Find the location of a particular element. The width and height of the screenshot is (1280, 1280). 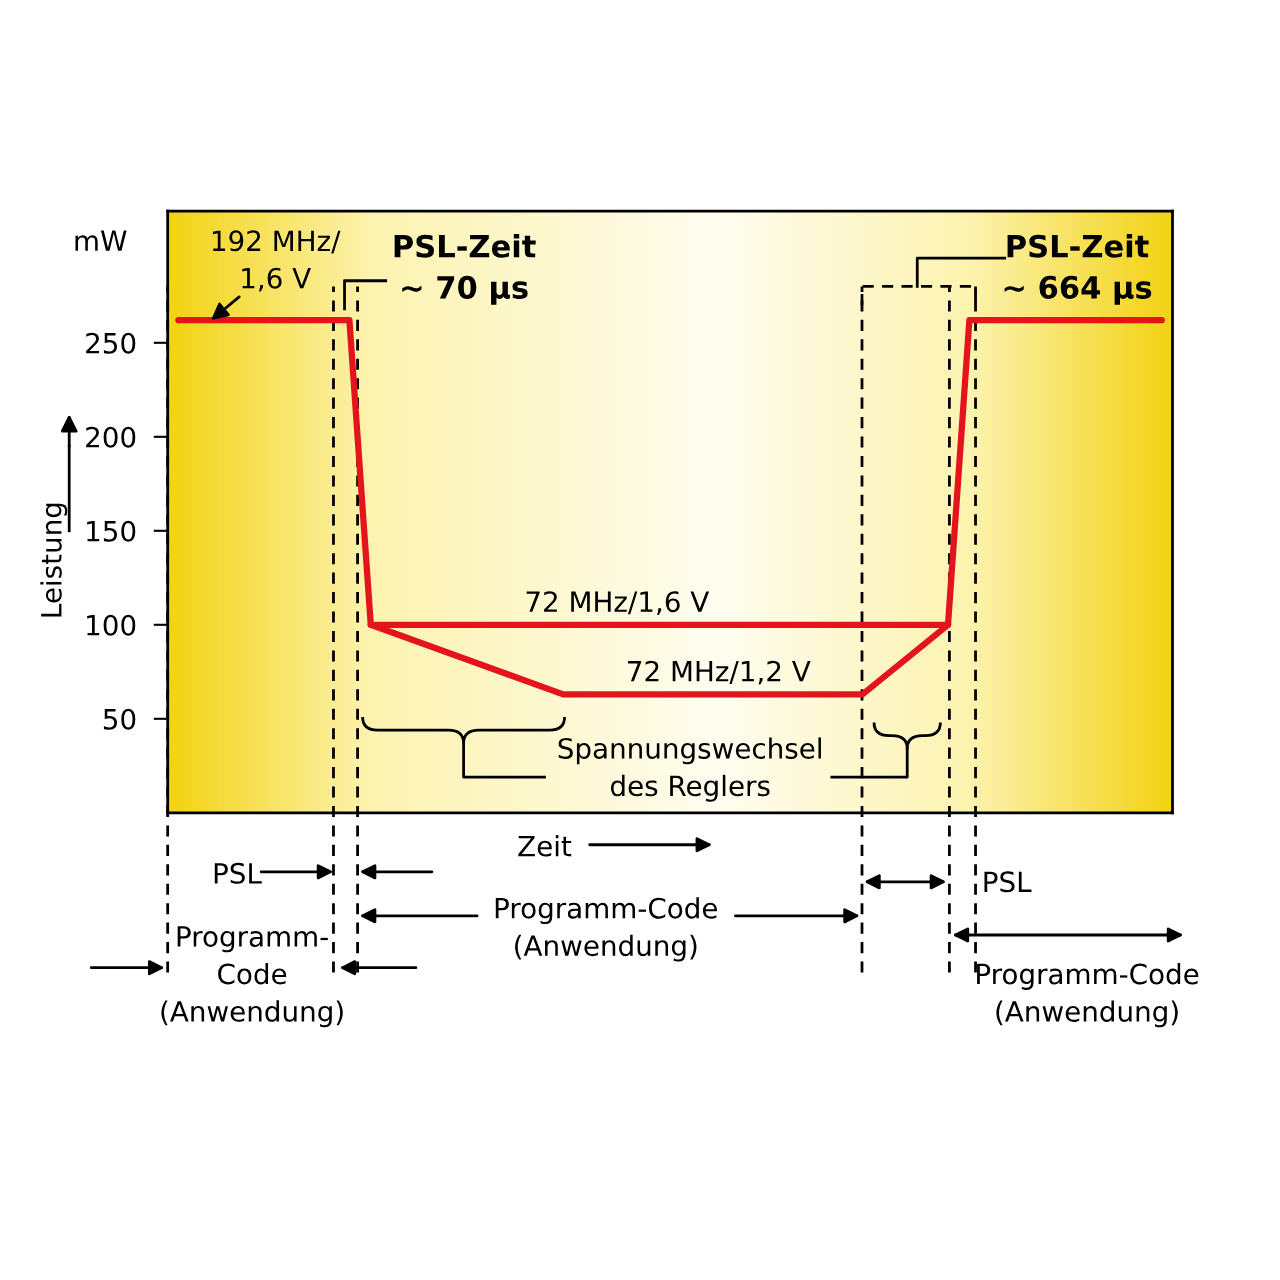

text: Programm- Code (Anwendung) is located at coordinates (252, 977).